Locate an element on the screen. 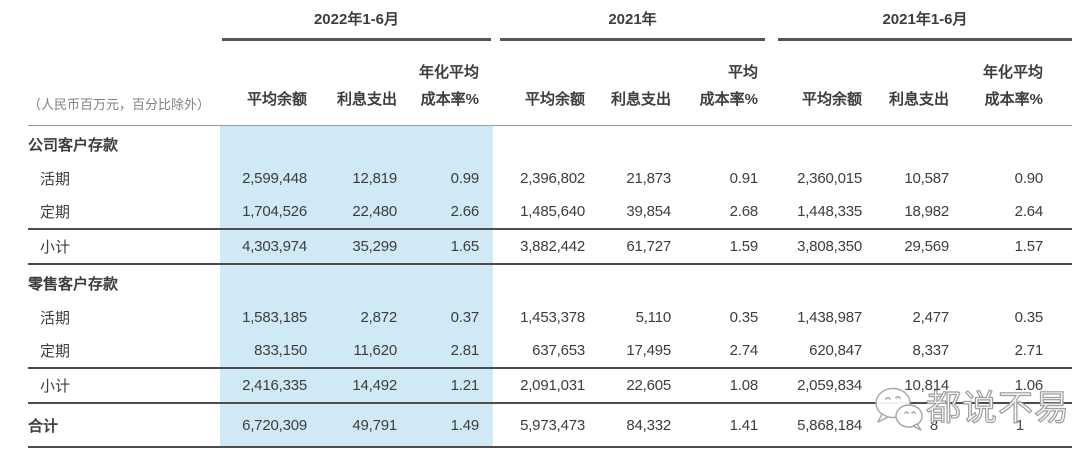 The image size is (1080, 460). cell-value: 4,303,974 is located at coordinates (266, 246).